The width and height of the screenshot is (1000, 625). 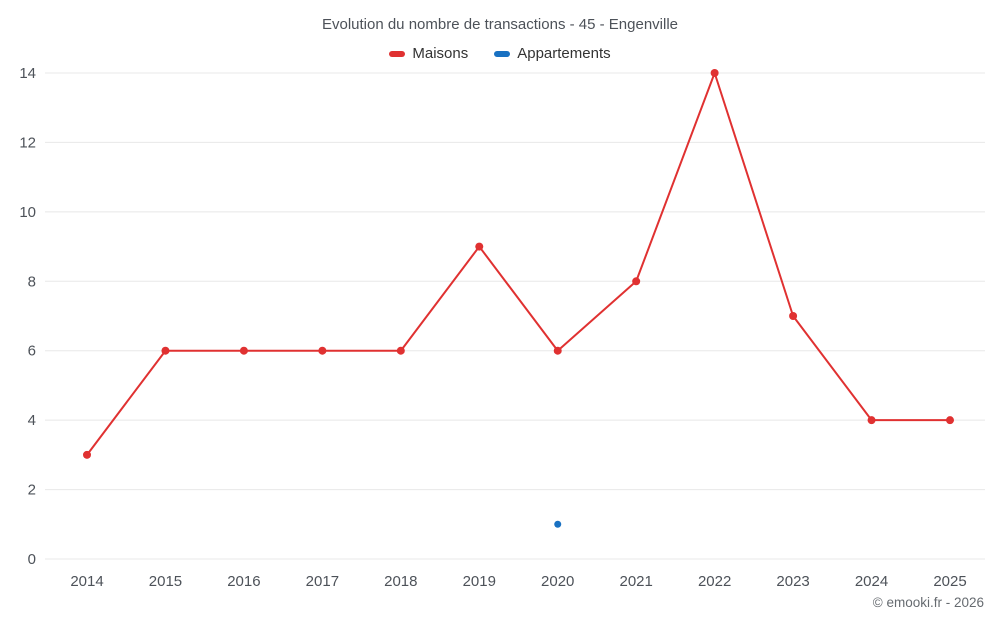 I want to click on x-tick-label: 2024, so click(x=871, y=581).